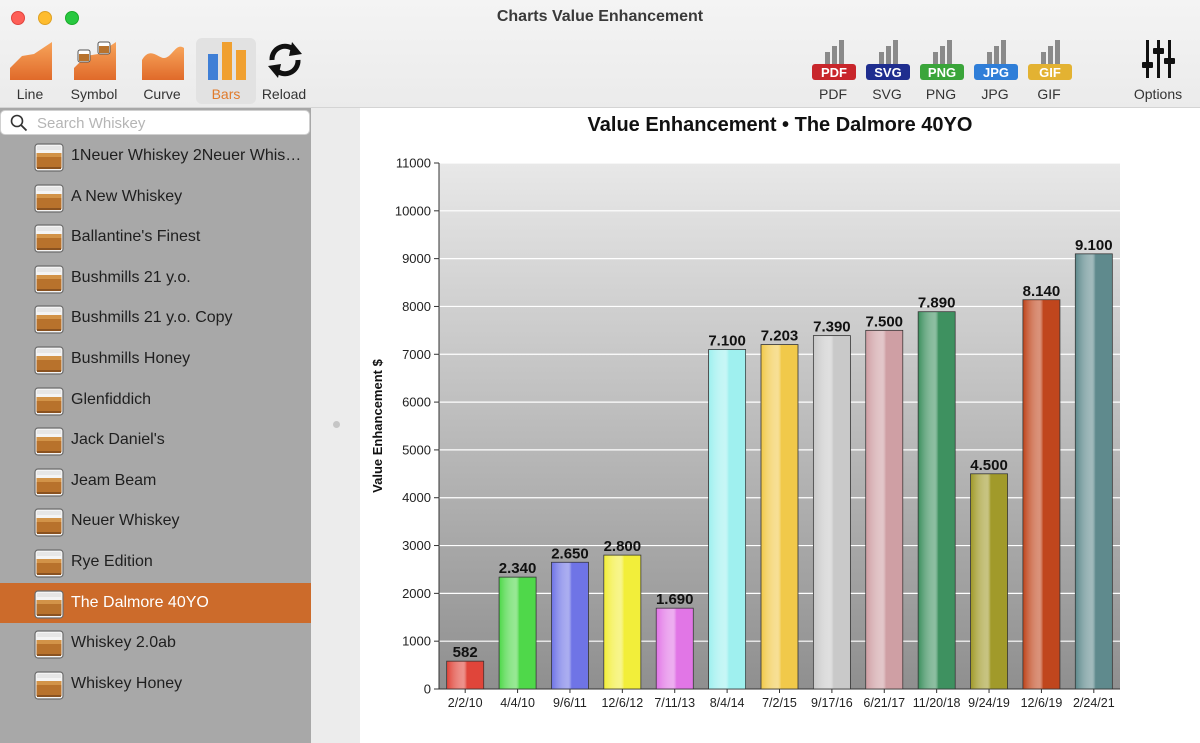  I want to click on gif-export-icon: GIF, so click(1050, 60).